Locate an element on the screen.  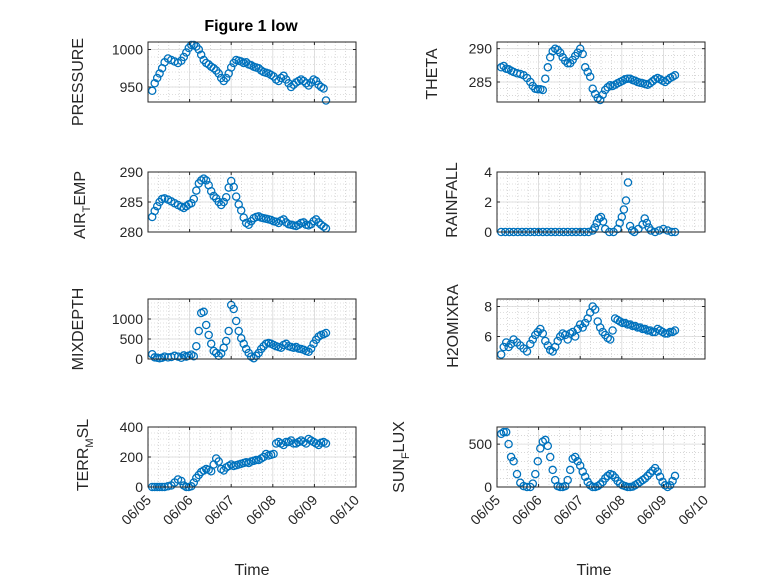
axes-mixdepth: 0 500 1000 is located at coordinates (234, 332).